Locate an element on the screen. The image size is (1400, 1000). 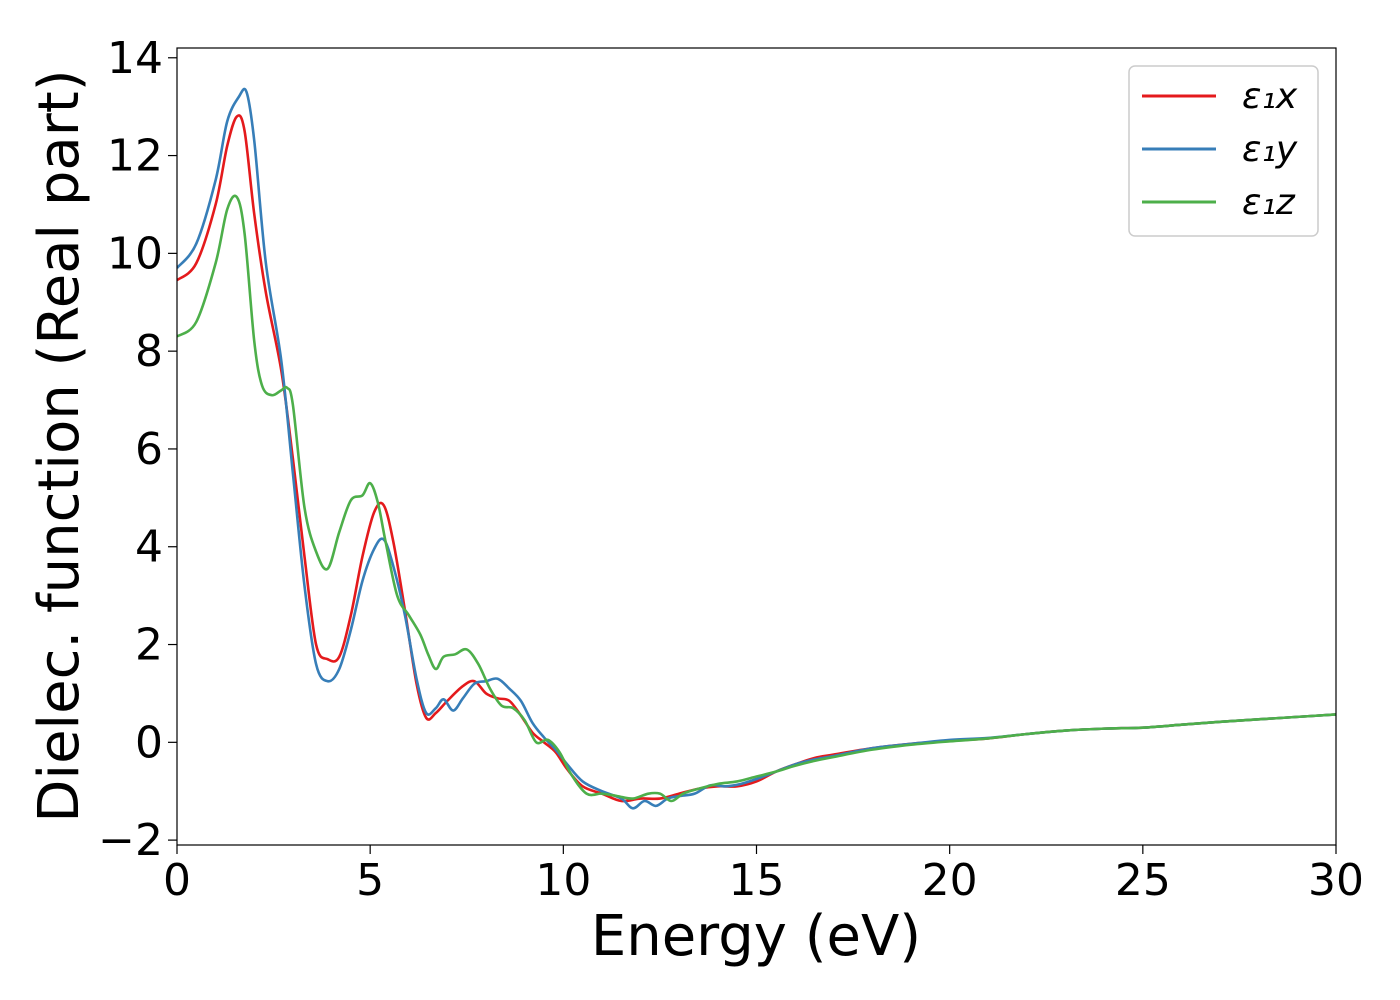
legend-label-eps1z: ε₁z is located at coordinates (1269, 202).